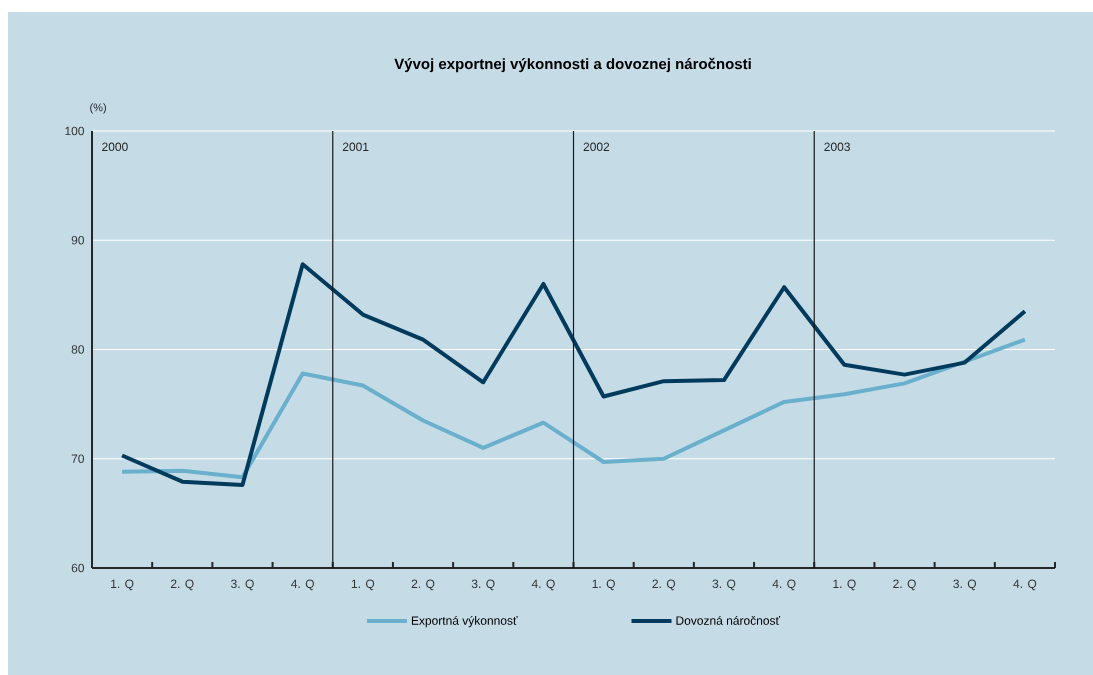  Describe the element at coordinates (78, 240) in the screenshot. I see `y-tick-label: 90` at that location.